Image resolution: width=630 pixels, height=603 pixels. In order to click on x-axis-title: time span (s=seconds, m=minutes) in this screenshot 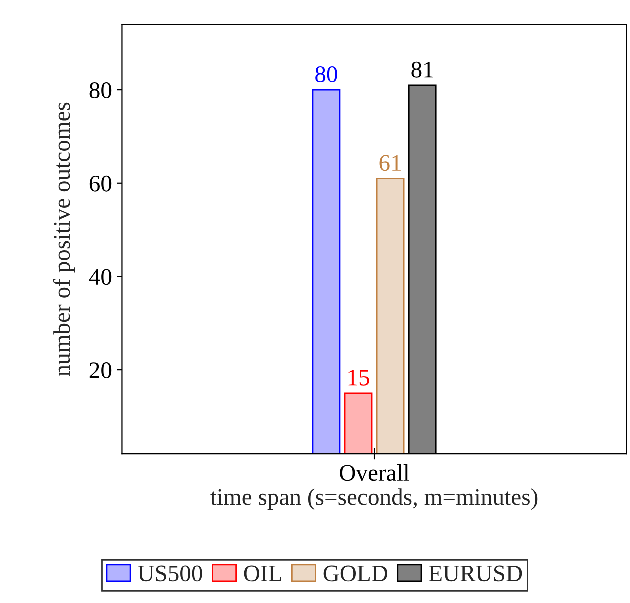, I will do `click(374, 499)`.